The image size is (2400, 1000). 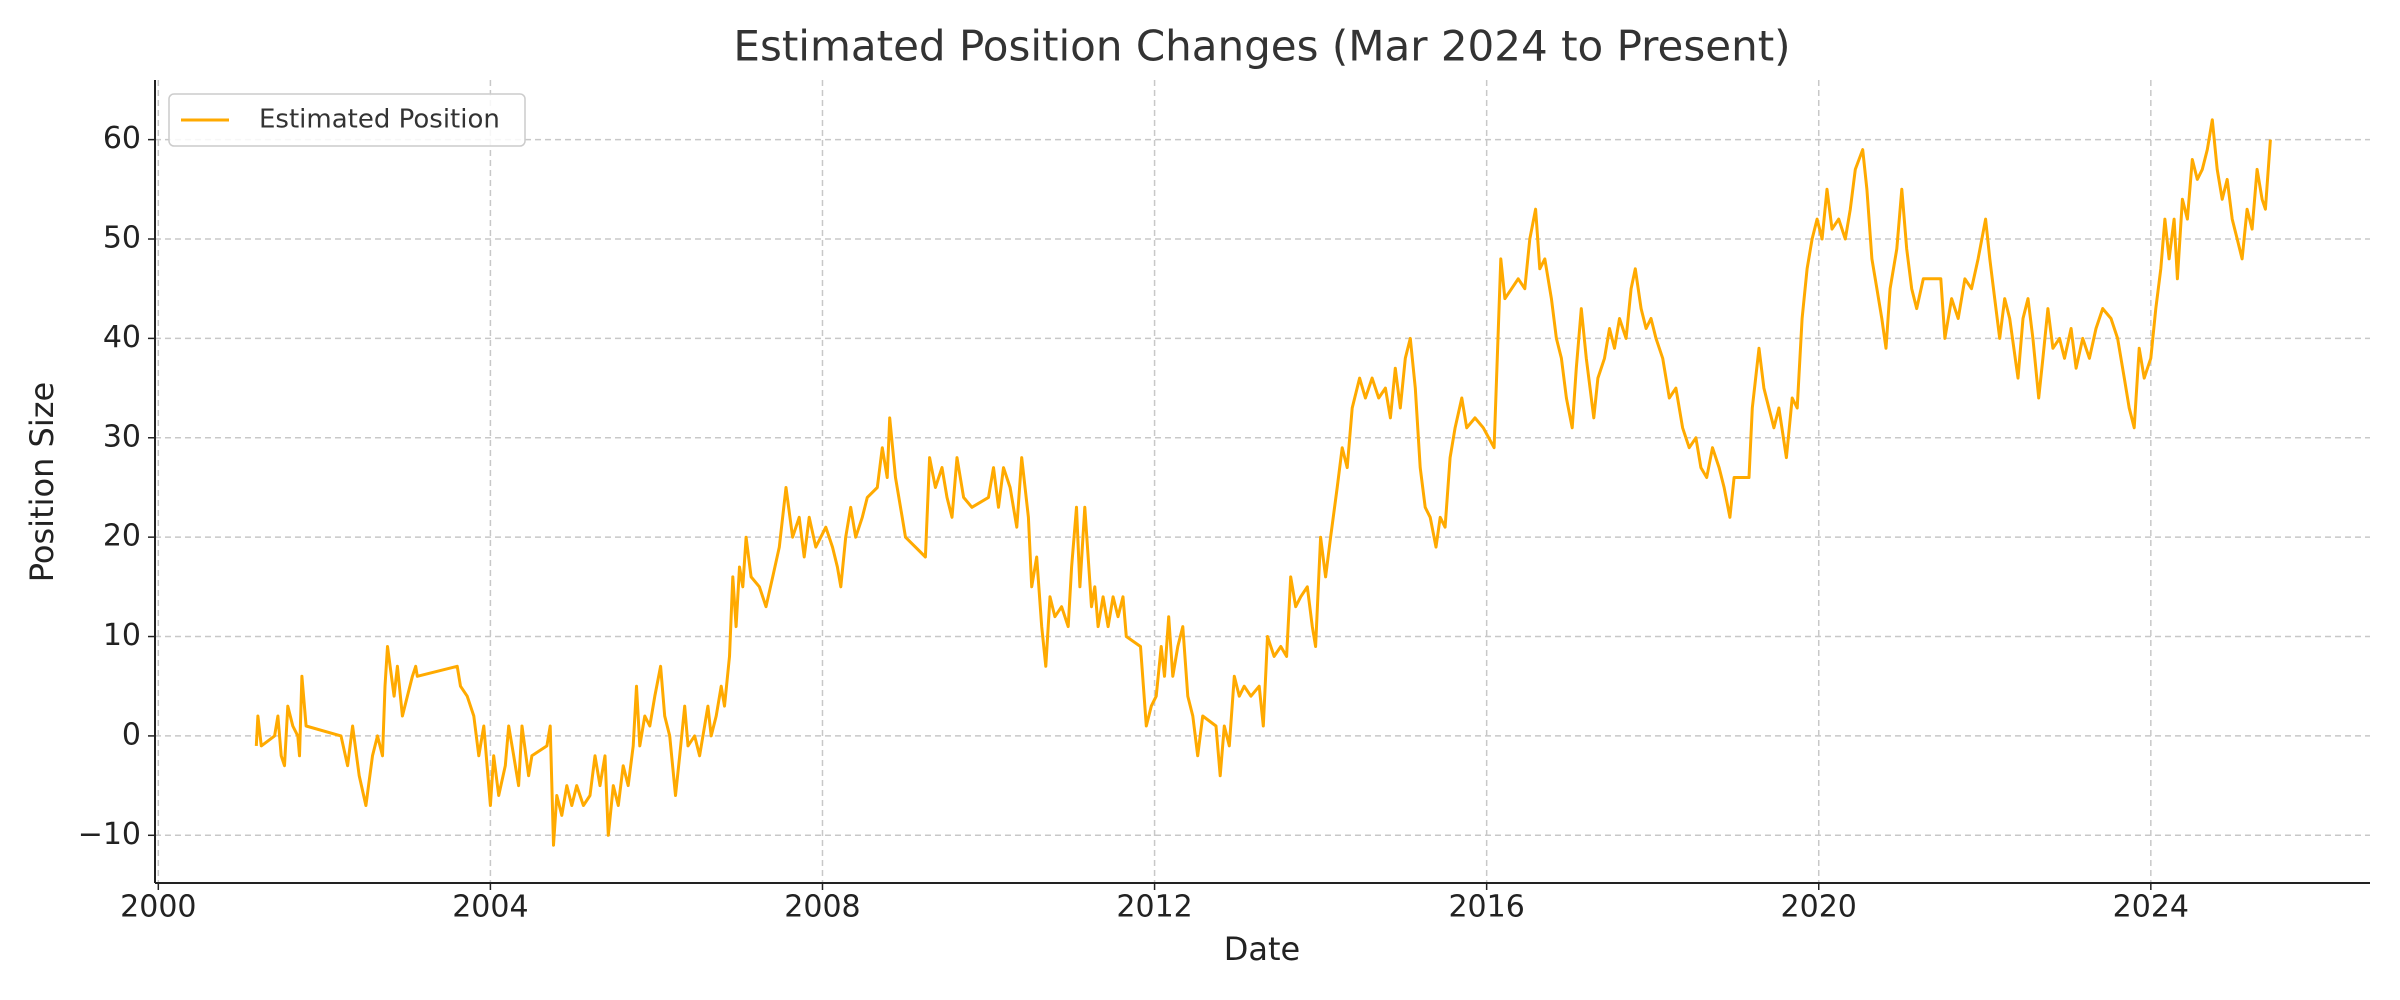 I want to click on y-tick-label: 10, so click(x=122, y=635).